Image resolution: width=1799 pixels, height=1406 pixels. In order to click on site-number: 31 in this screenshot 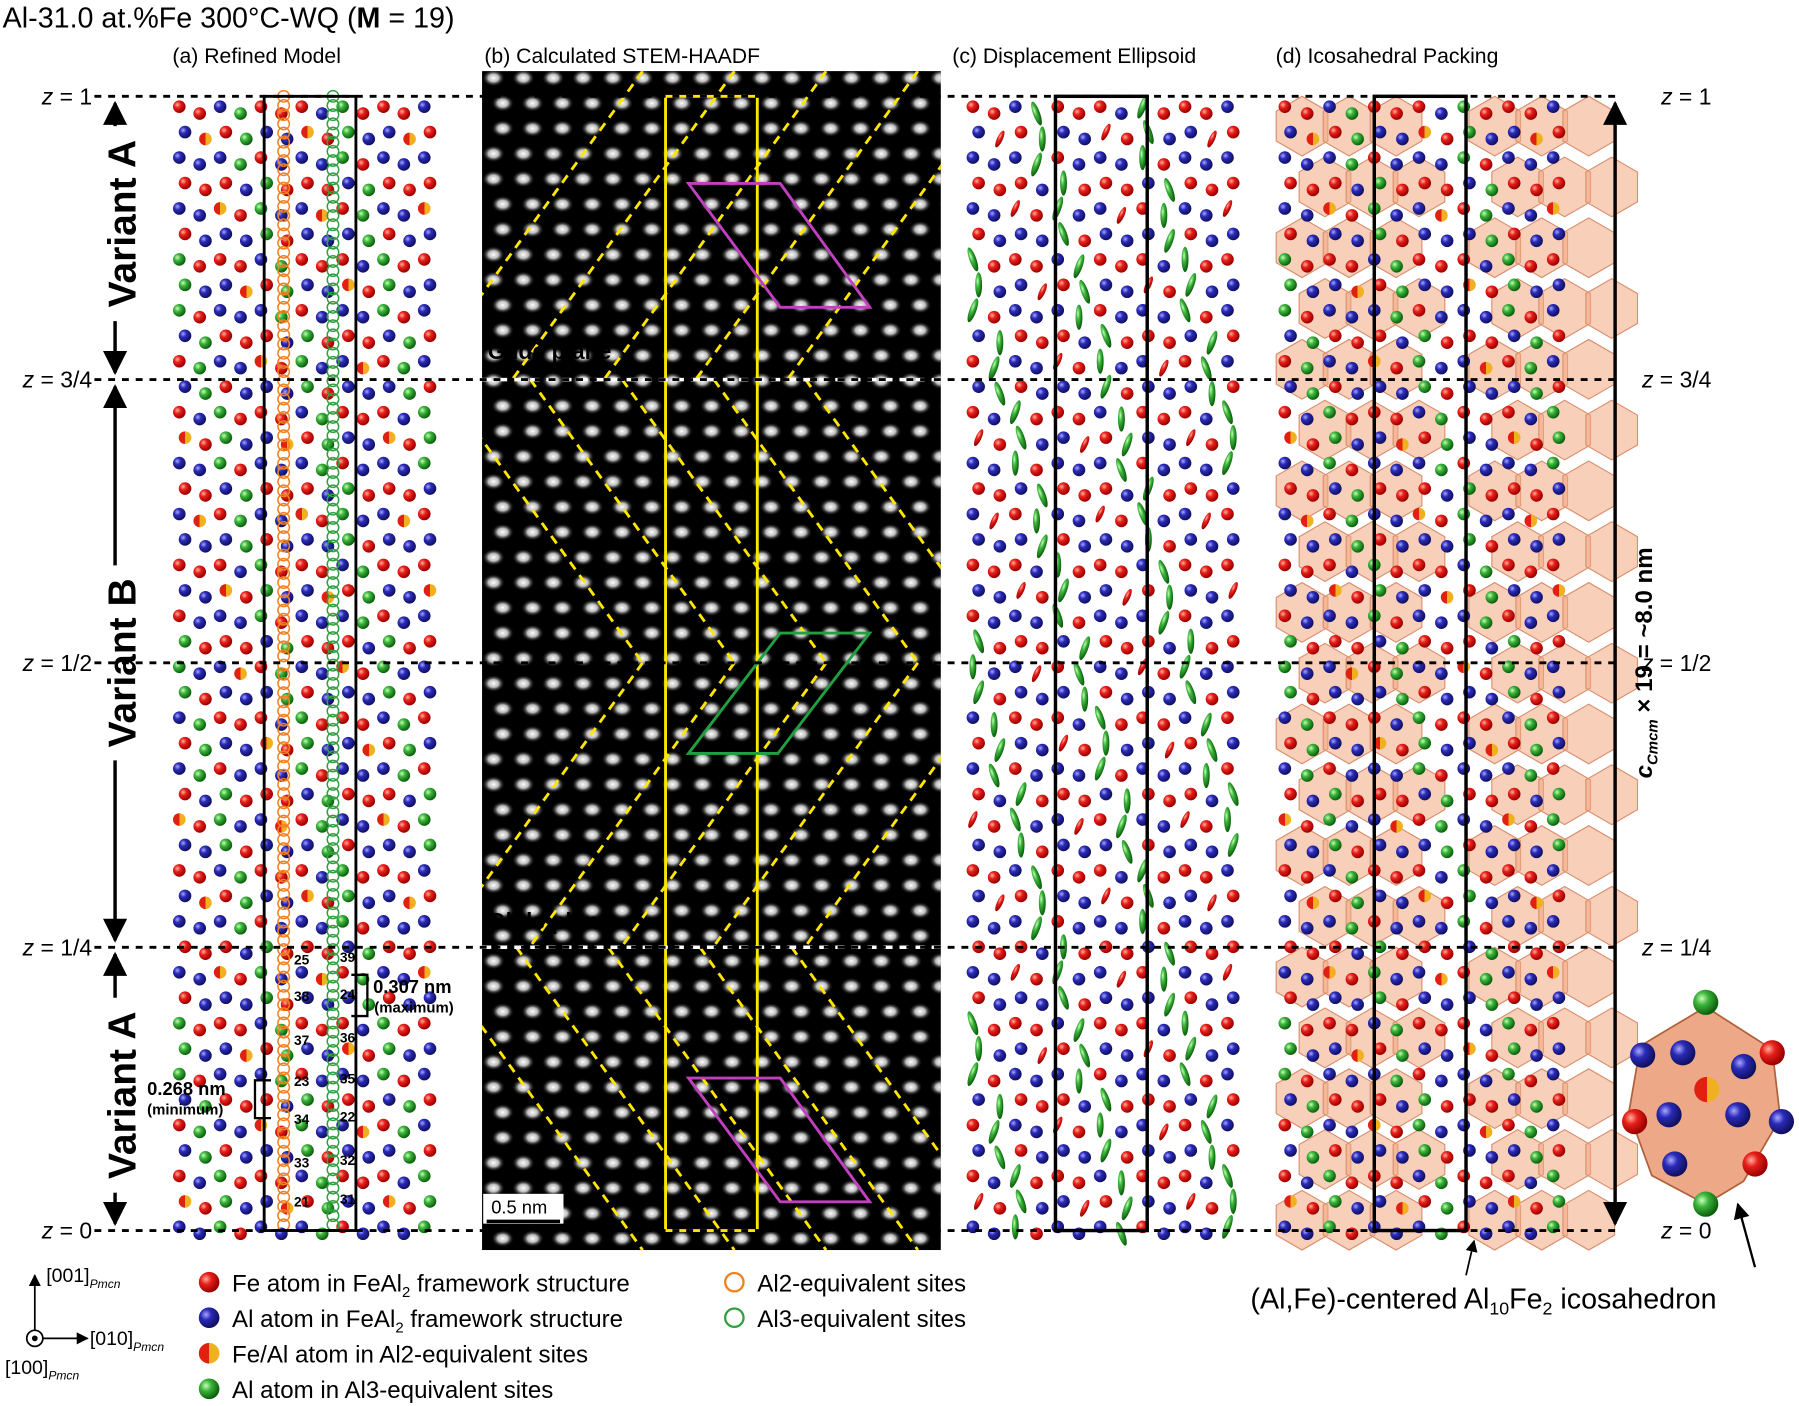, I will do `click(348, 1199)`.